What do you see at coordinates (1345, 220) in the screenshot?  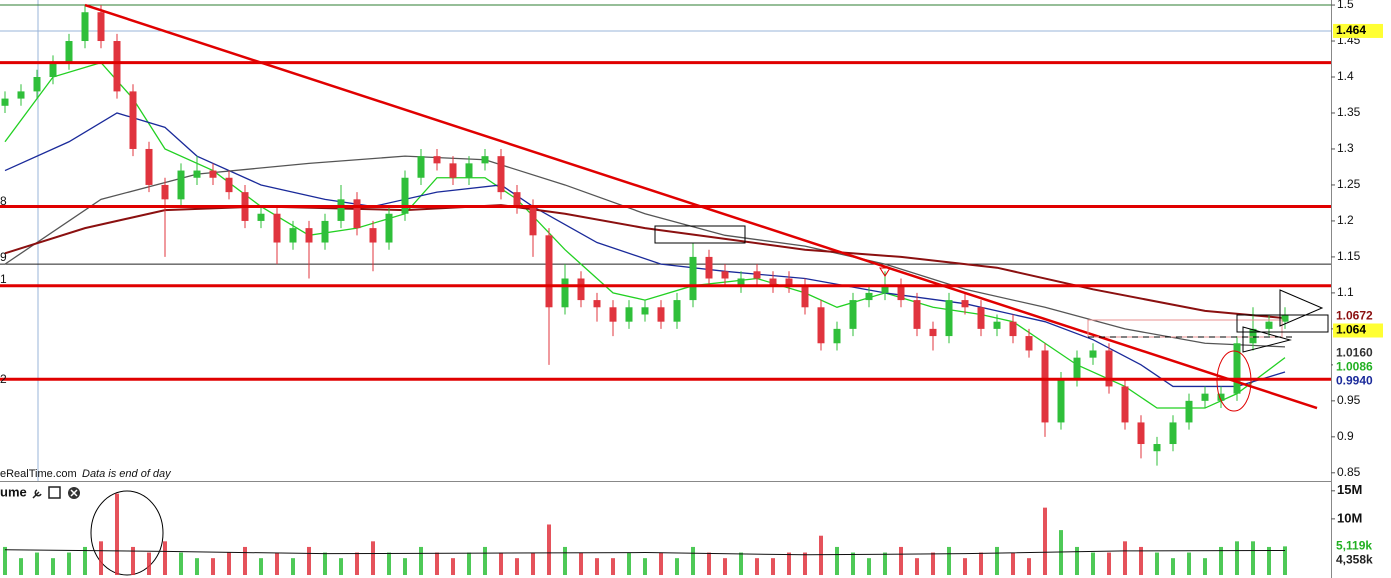 I see `y-tick-label: 1.2` at bounding box center [1345, 220].